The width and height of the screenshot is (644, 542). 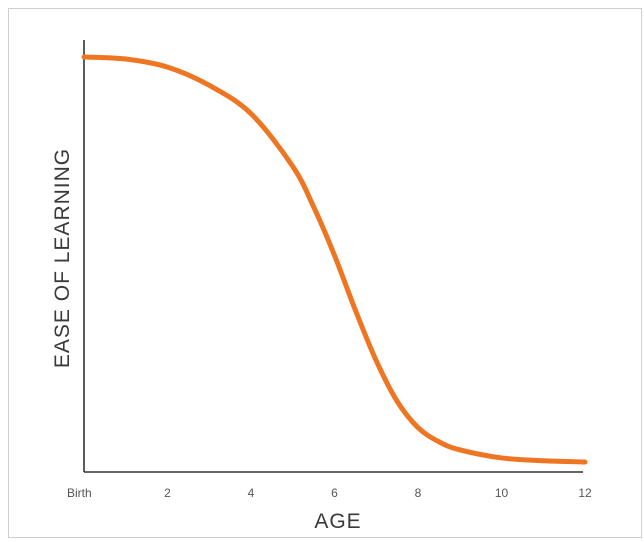 What do you see at coordinates (585, 493) in the screenshot?
I see `x-tick-label: 12` at bounding box center [585, 493].